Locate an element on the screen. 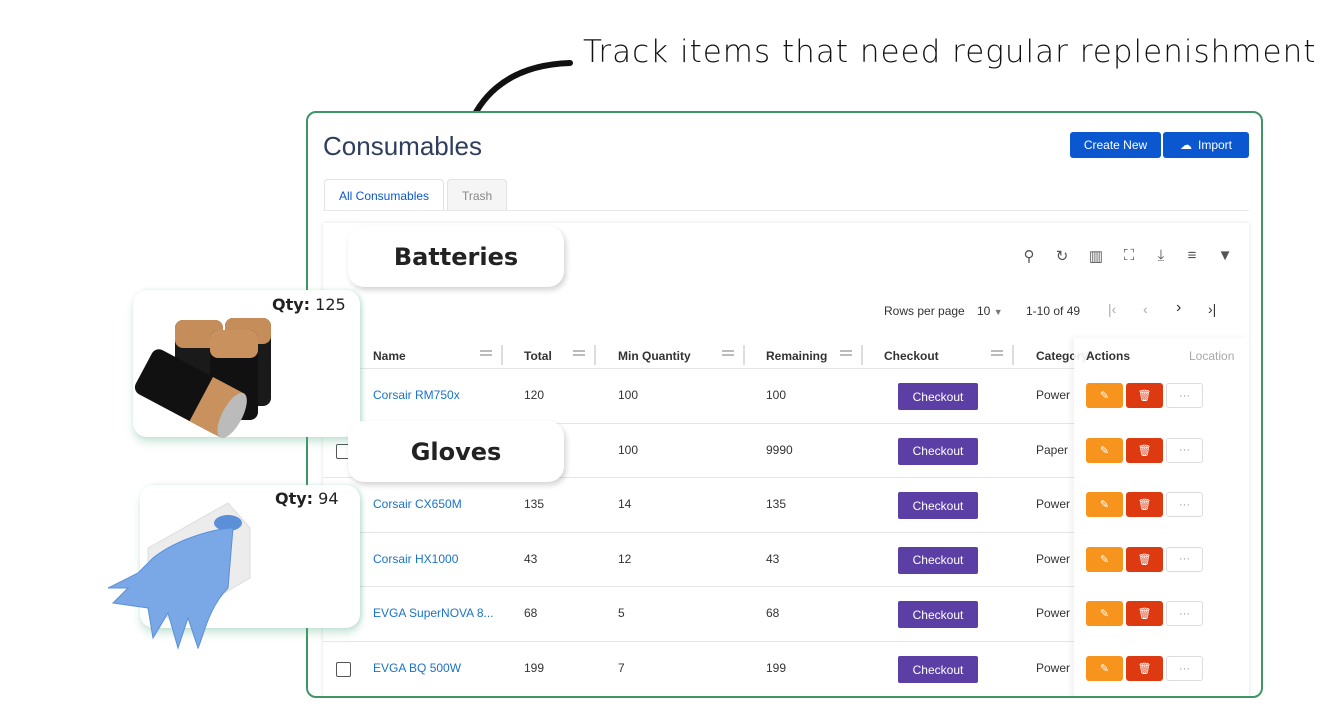  column-header-name: Name is located at coordinates (389, 356).